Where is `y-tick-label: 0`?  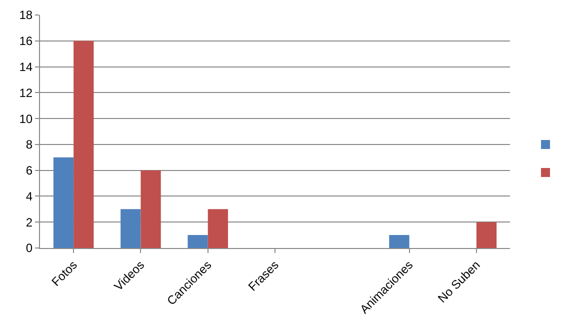 y-tick-label: 0 is located at coordinates (29, 248).